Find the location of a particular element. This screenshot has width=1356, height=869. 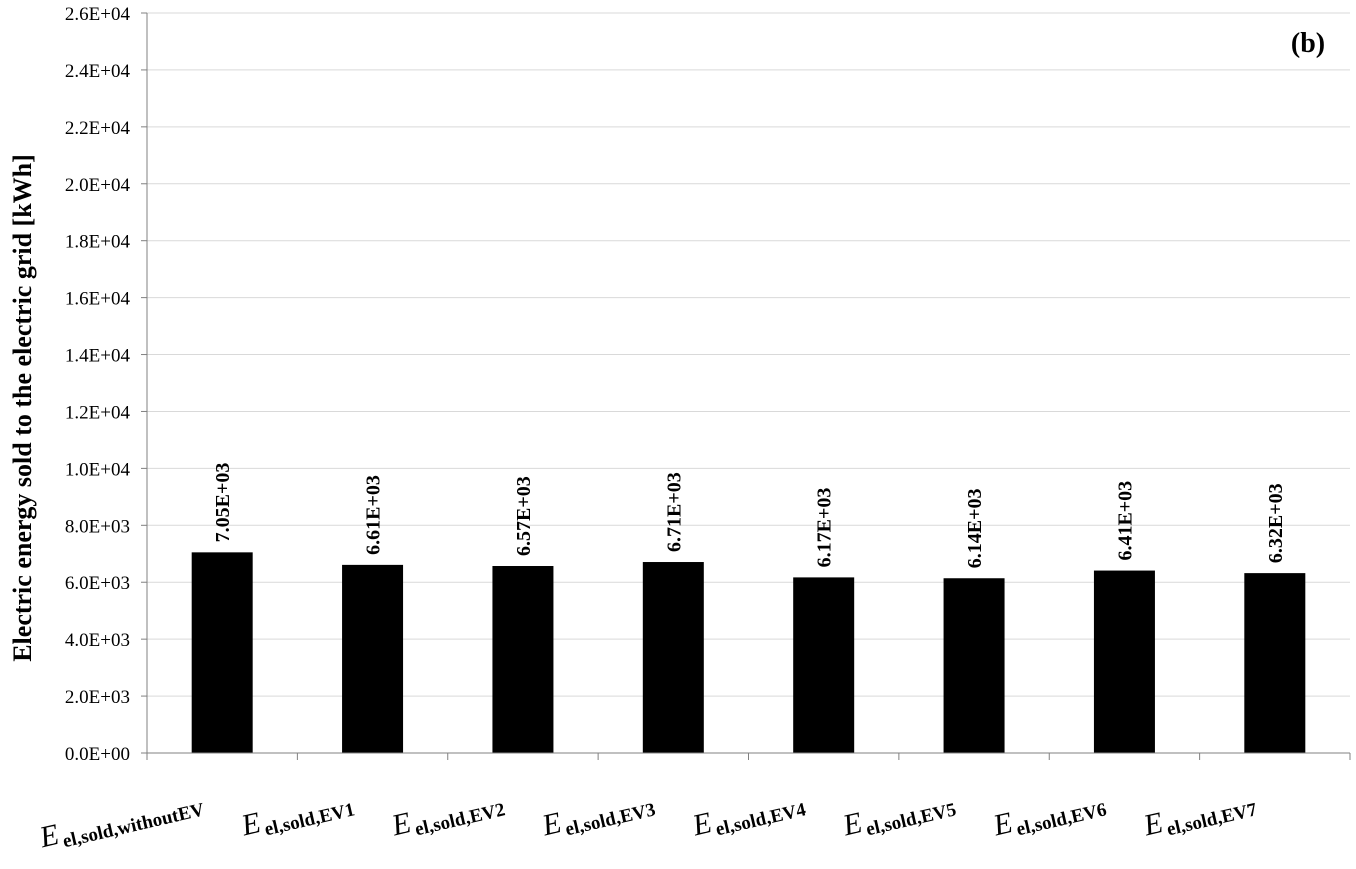

y-tick-label: 2.0E+04 is located at coordinates (98, 185).